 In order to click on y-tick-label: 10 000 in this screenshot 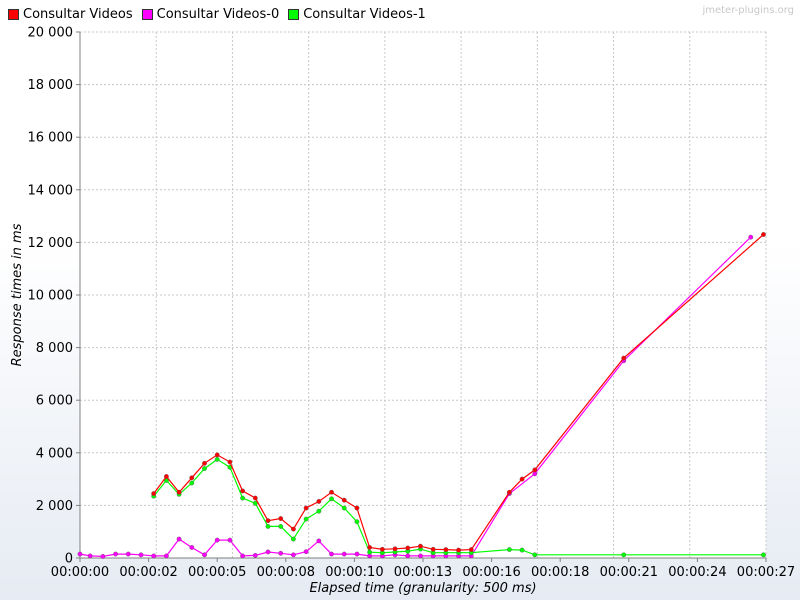, I will do `click(51, 296)`.